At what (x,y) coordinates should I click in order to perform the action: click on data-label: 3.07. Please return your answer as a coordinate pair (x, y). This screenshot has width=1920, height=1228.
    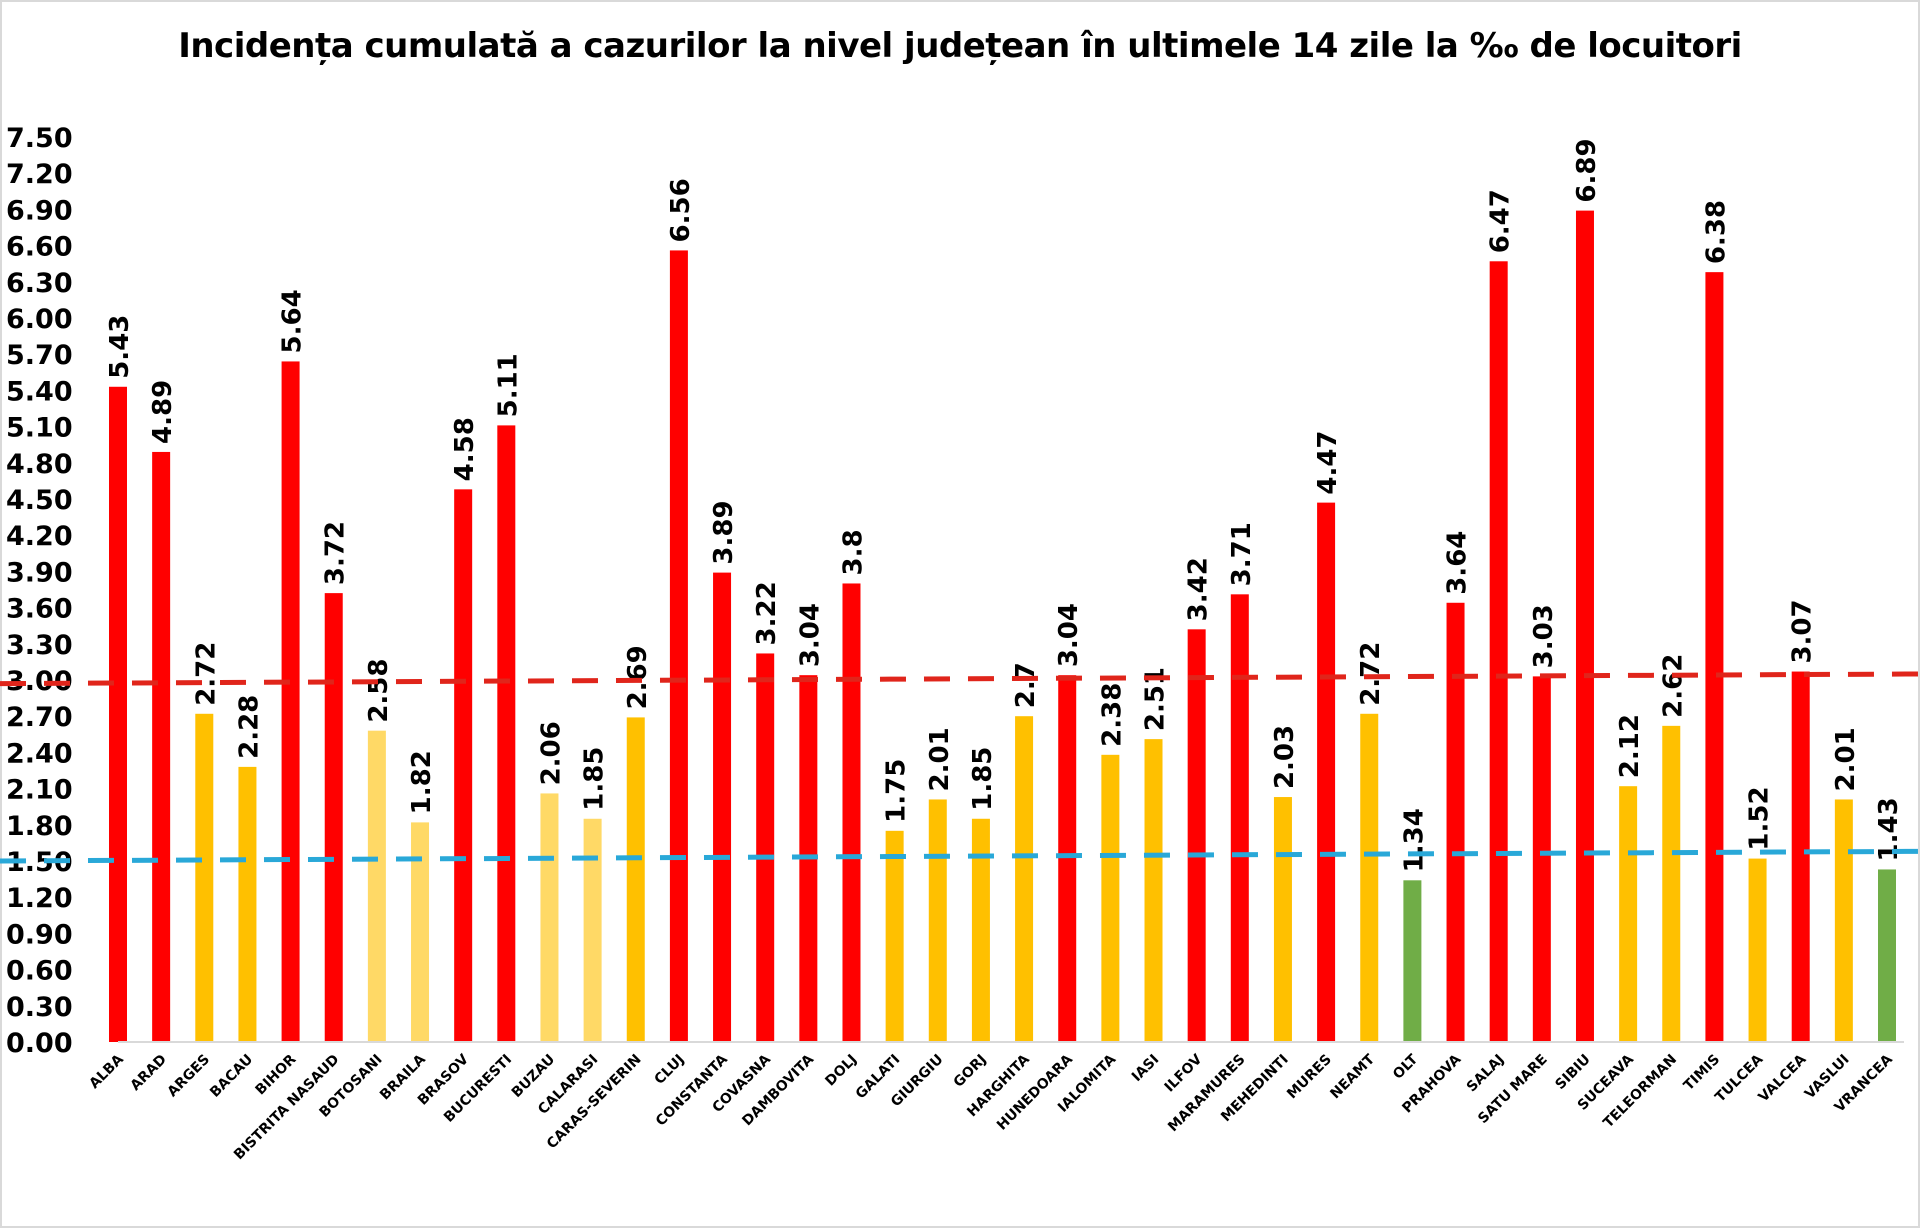
    Looking at the image, I should click on (1803, 631).